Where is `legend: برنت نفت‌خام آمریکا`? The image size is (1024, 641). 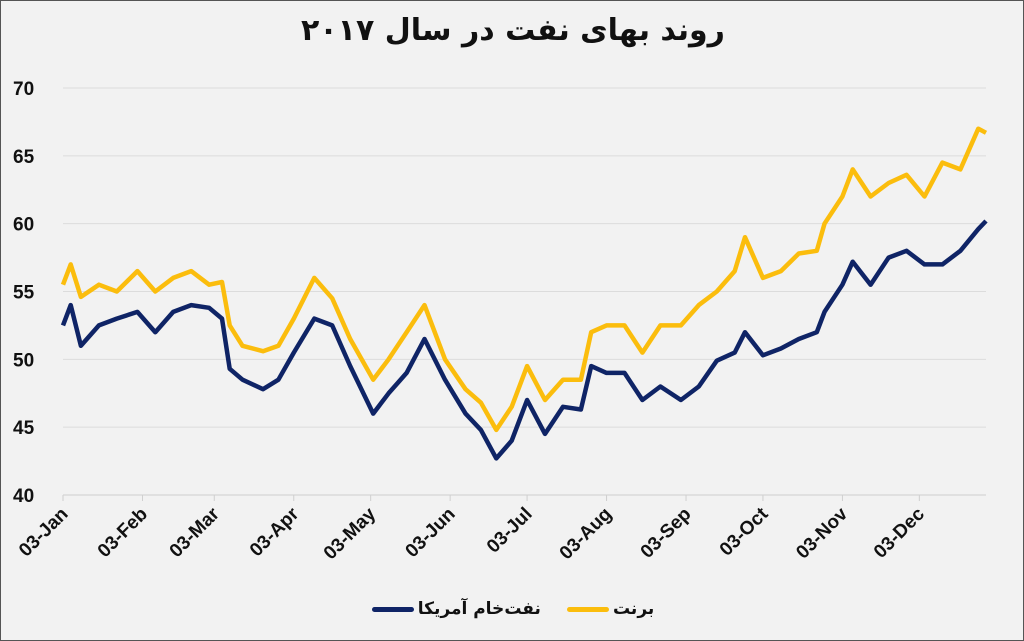
legend: برنت نفت‌خام آمریکا is located at coordinates (512, 609).